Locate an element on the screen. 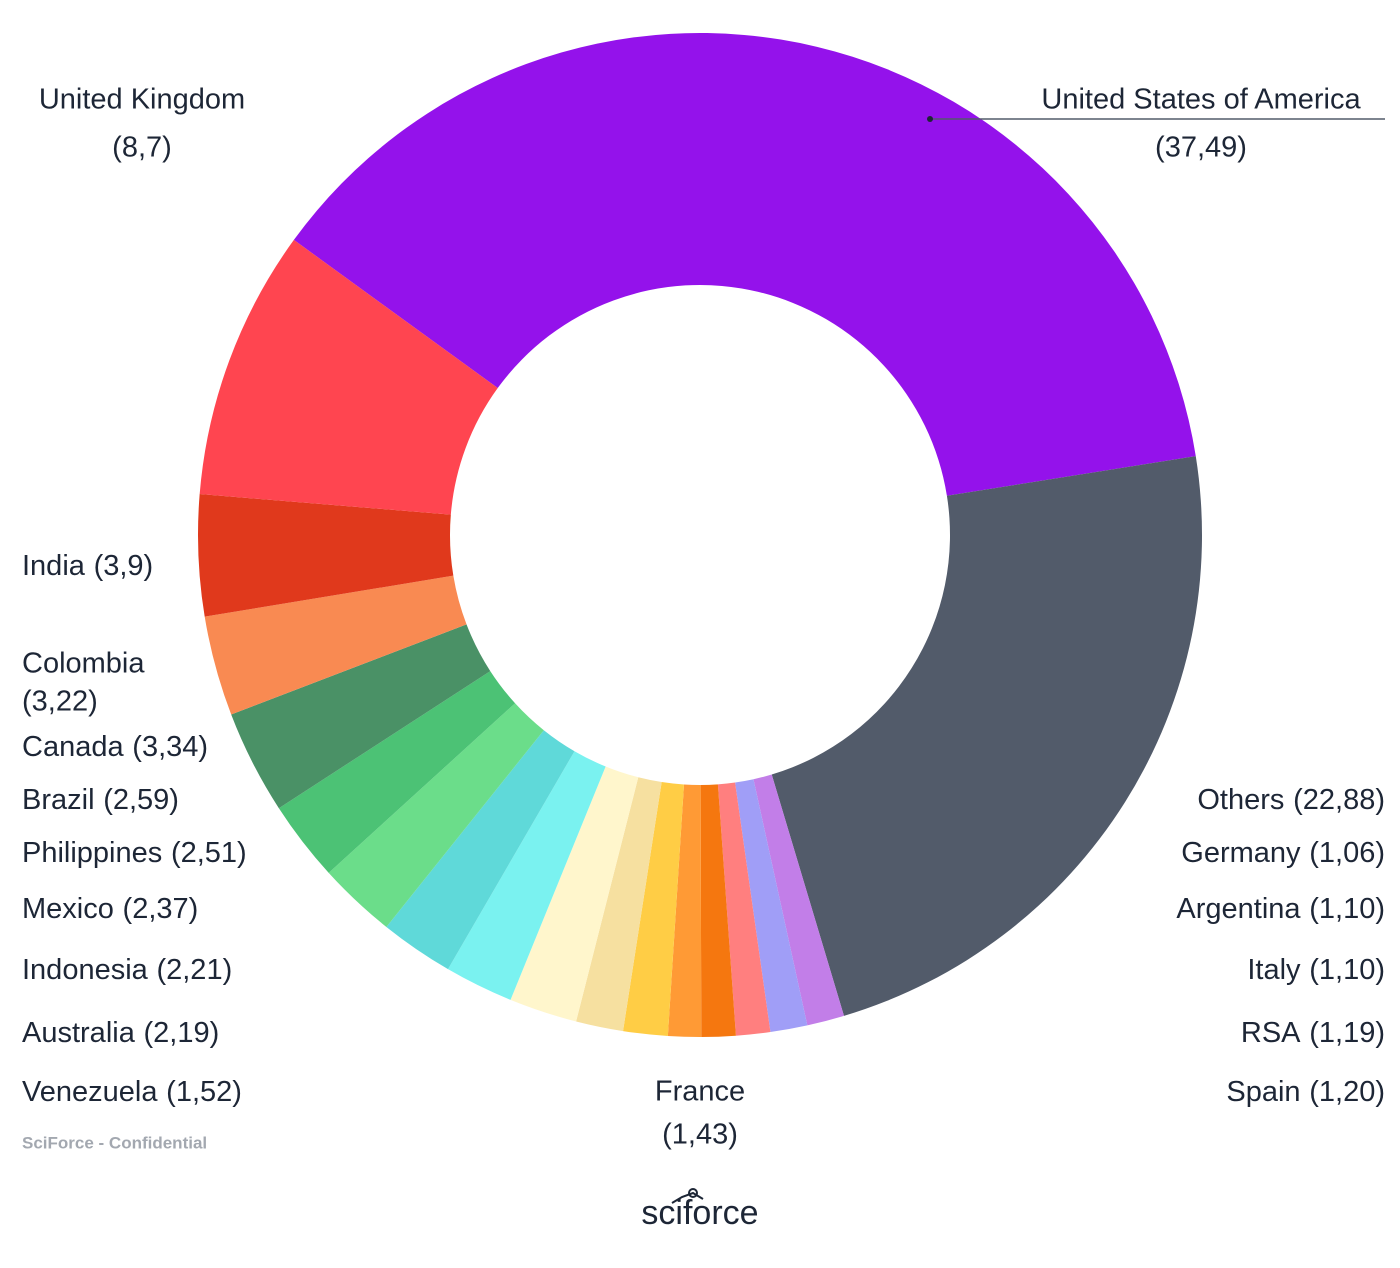 The width and height of the screenshot is (1400, 1268). slice-value-label: (2,21) is located at coordinates (194, 970).